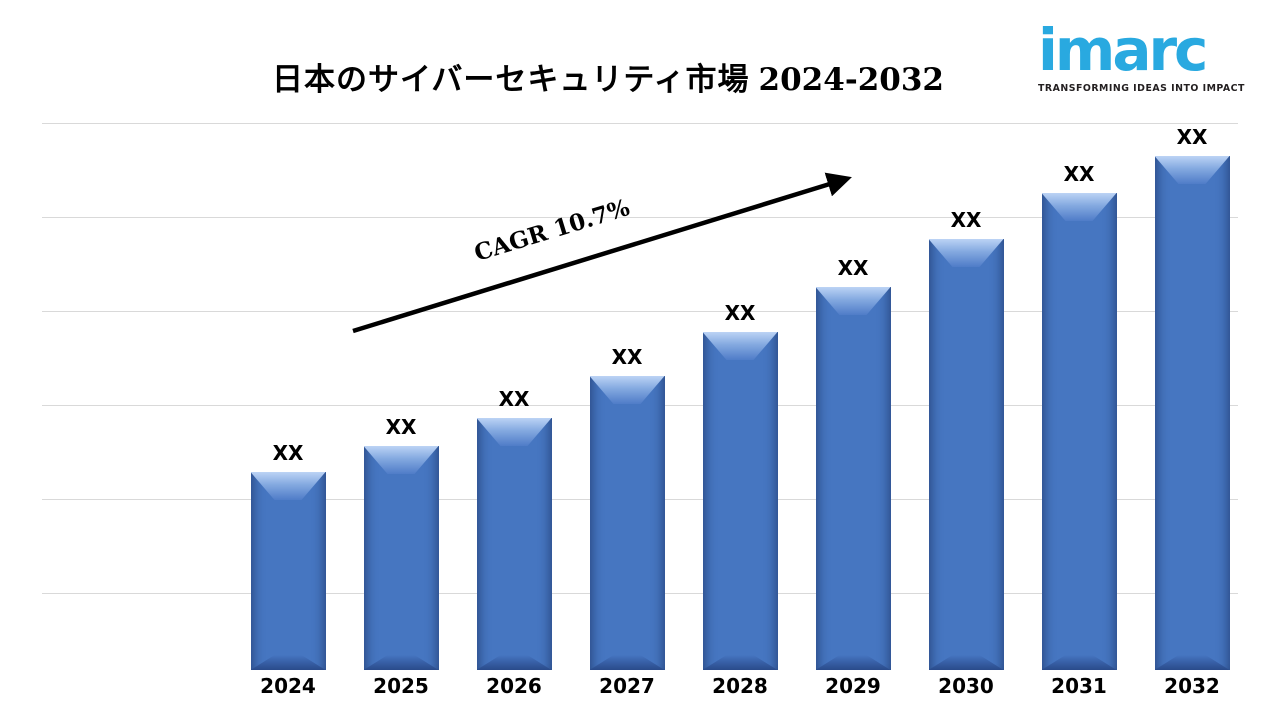  Describe the element at coordinates (853, 478) in the screenshot. I see `bar-2029` at that location.